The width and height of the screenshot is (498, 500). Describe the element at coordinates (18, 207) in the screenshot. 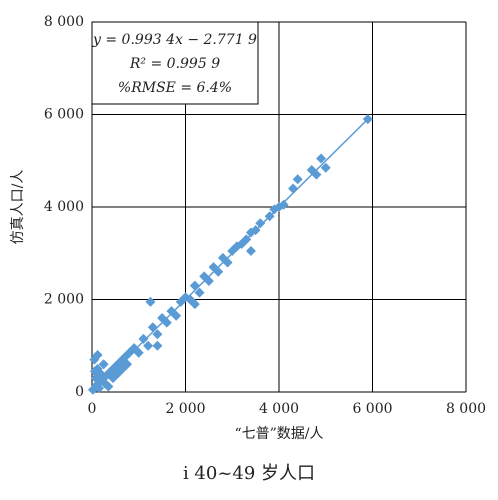

I see `y-axis-label: 仿真人口/人` at that location.